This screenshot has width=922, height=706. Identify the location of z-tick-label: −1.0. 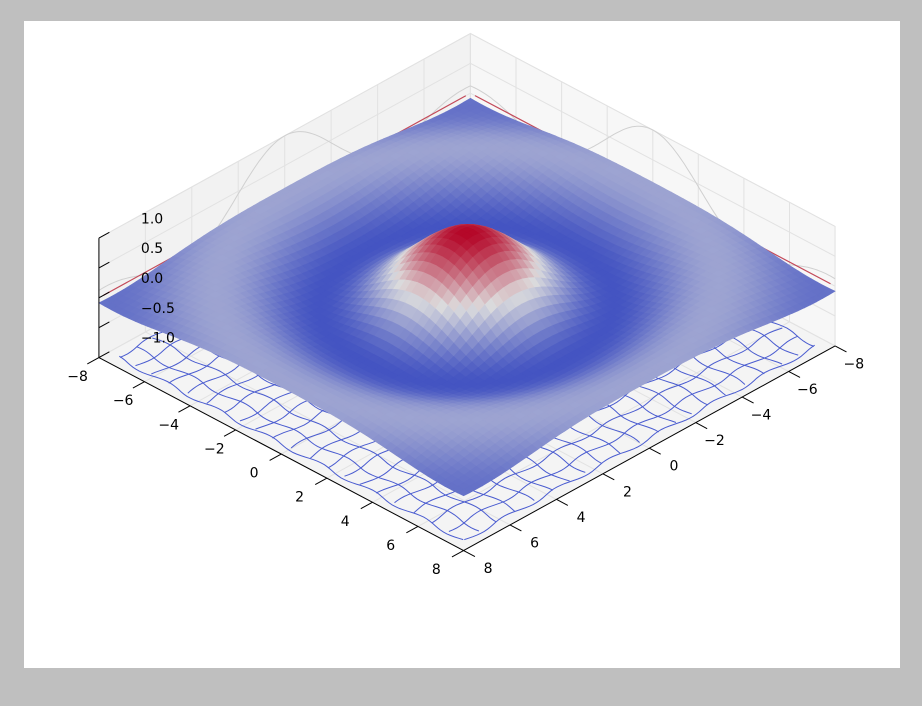
(158, 339).